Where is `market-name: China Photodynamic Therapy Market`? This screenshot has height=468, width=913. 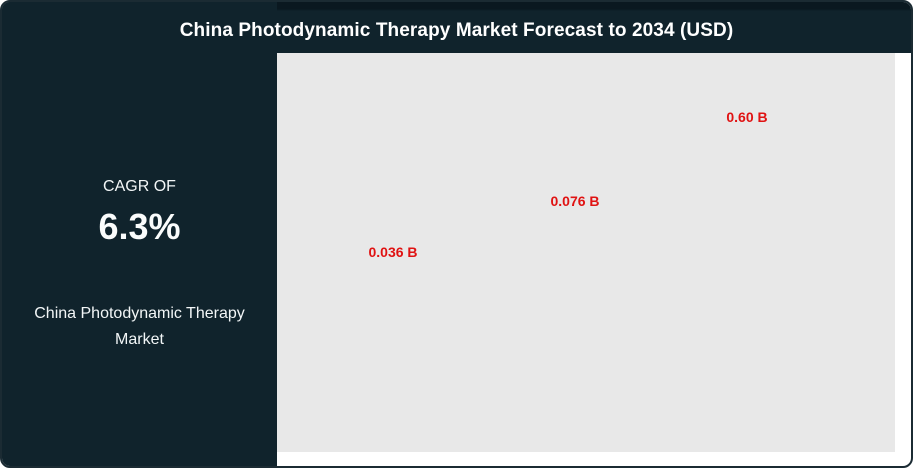
market-name: China Photodynamic Therapy Market is located at coordinates (139, 326).